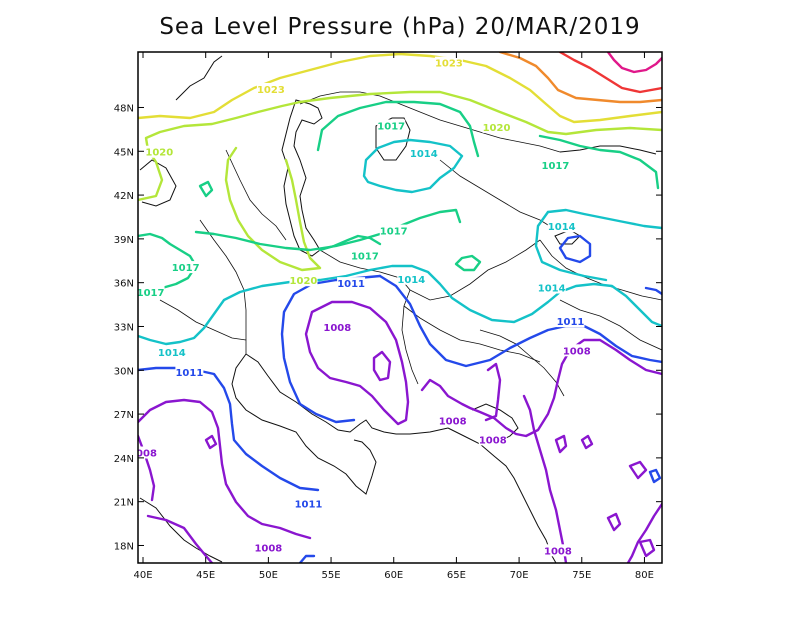 This screenshot has width=800, height=618. Describe the element at coordinates (495, 423) in the screenshot. I see `india-gujarat-coast` at that location.